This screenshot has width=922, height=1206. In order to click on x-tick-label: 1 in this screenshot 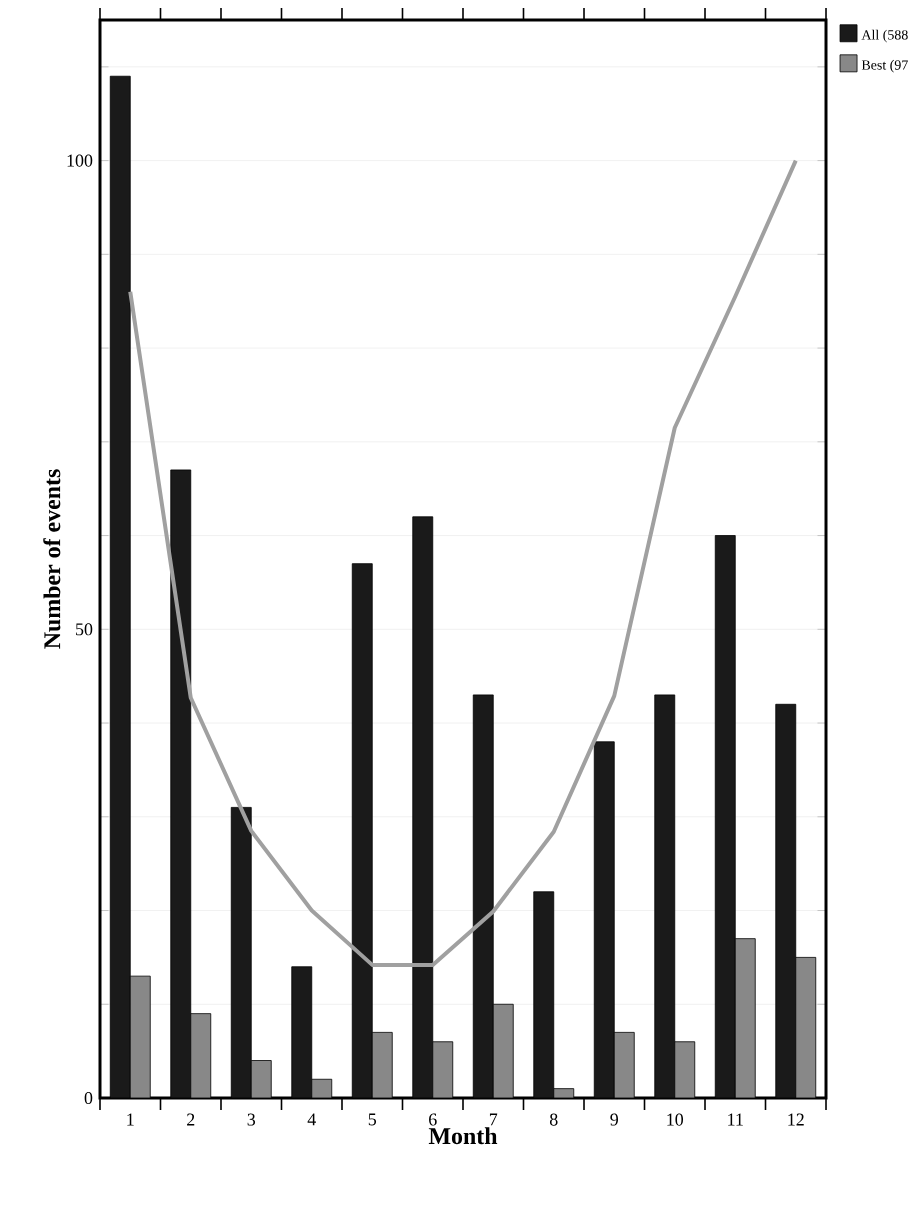, I will do `click(130, 1119)`.